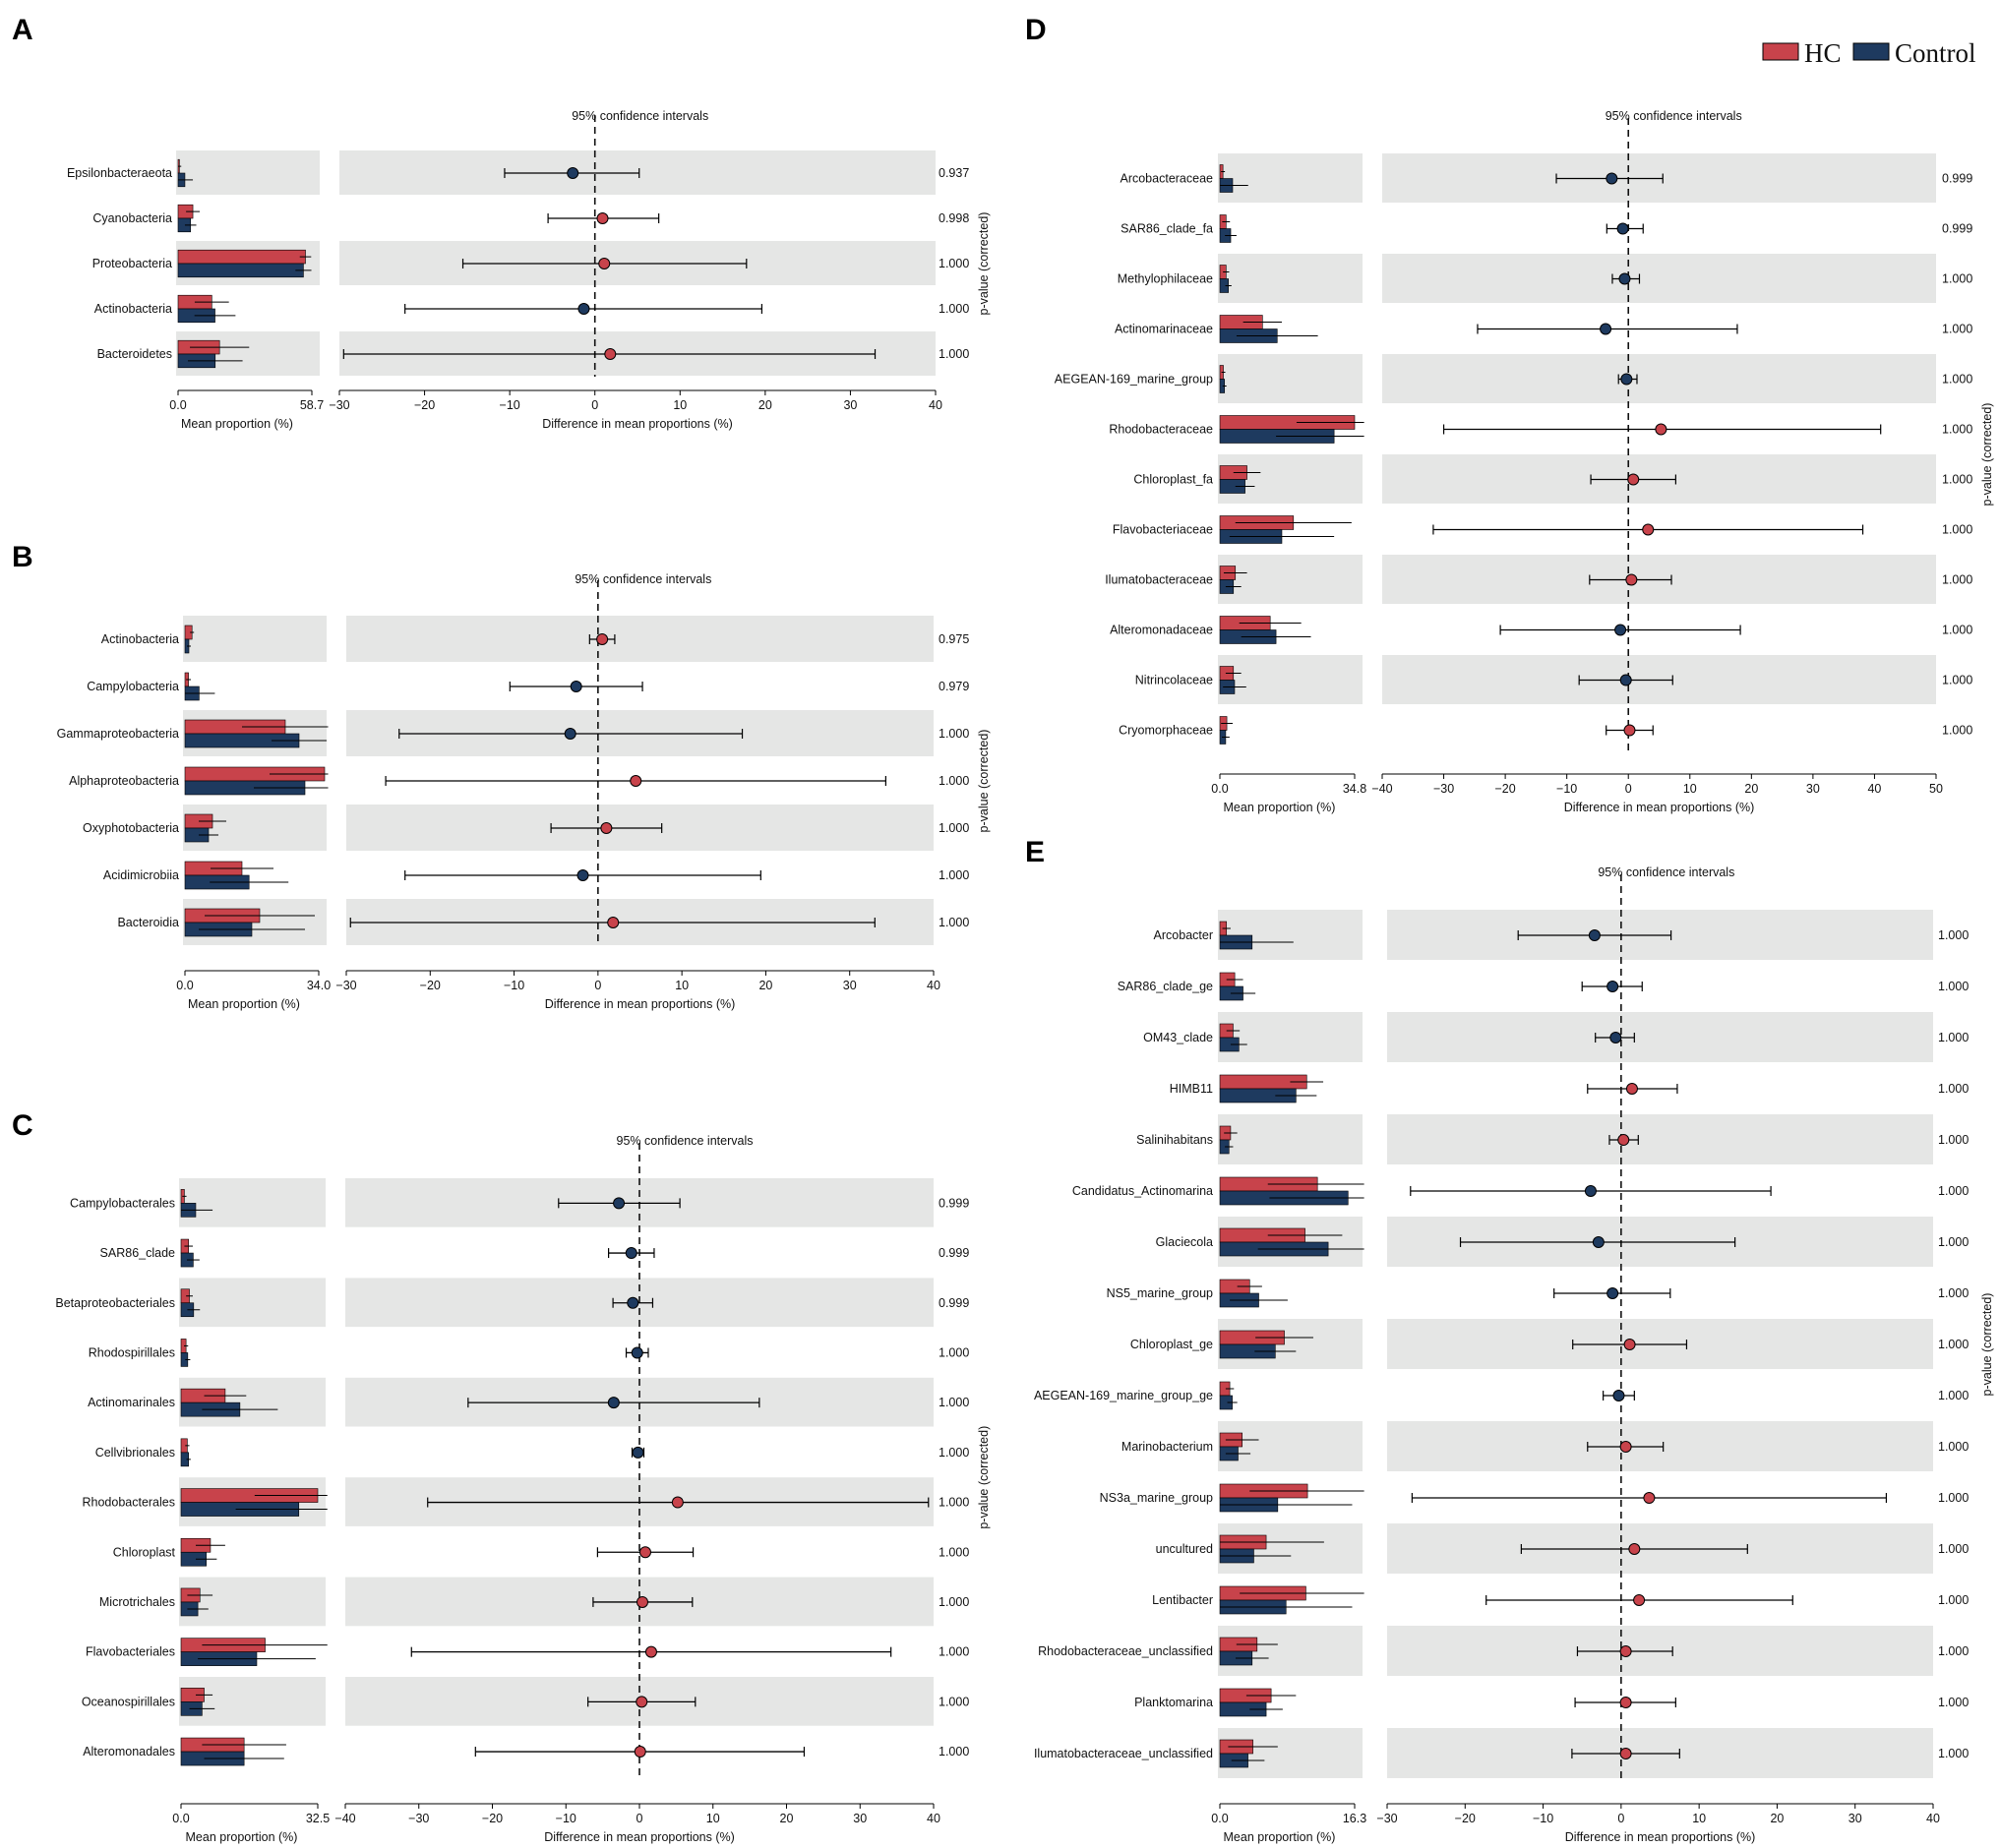  What do you see at coordinates (1543, 986) in the screenshot?
I see `row-sar86-clade-ge: SAR86_clade_ge 1.000` at bounding box center [1543, 986].